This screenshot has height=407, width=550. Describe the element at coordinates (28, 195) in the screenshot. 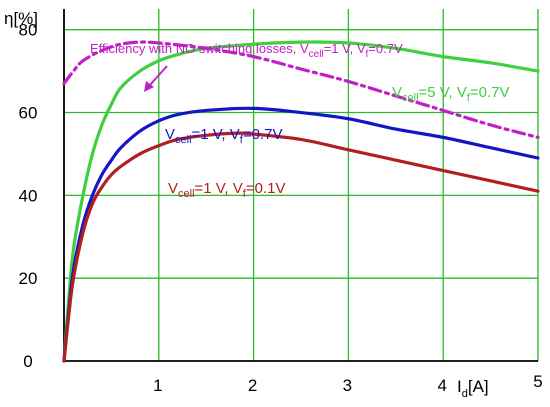

I see `y-tick-label: 40` at that location.